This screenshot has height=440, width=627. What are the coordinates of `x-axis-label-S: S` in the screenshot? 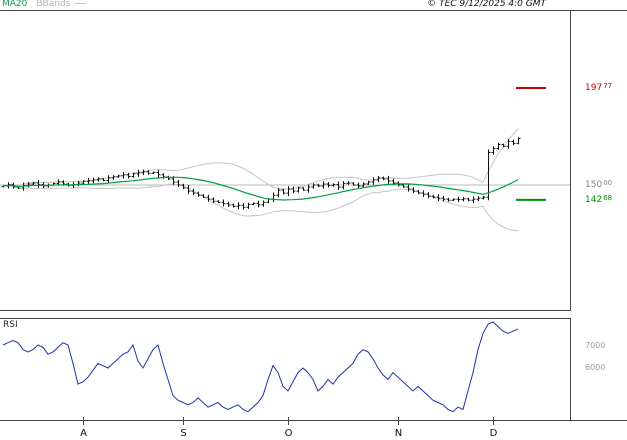 It's located at (183, 433).